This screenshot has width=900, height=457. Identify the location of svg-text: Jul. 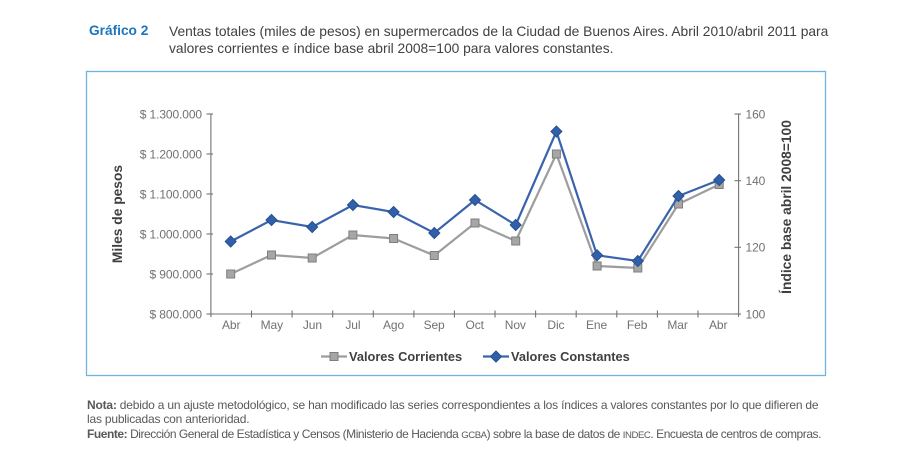
(352, 325).